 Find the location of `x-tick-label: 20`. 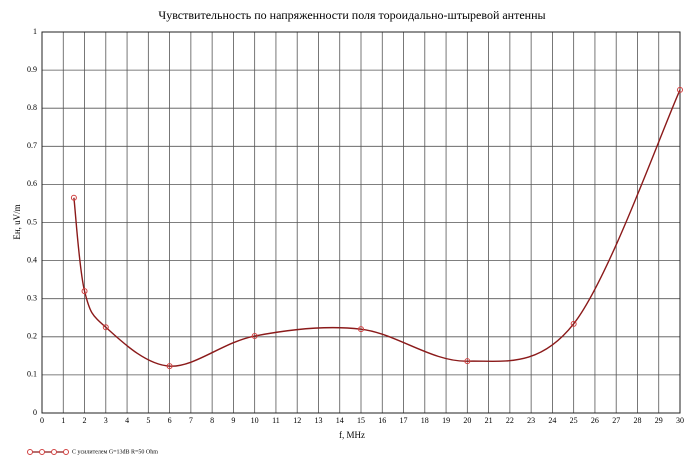

x-tick-label: 20 is located at coordinates (467, 420).